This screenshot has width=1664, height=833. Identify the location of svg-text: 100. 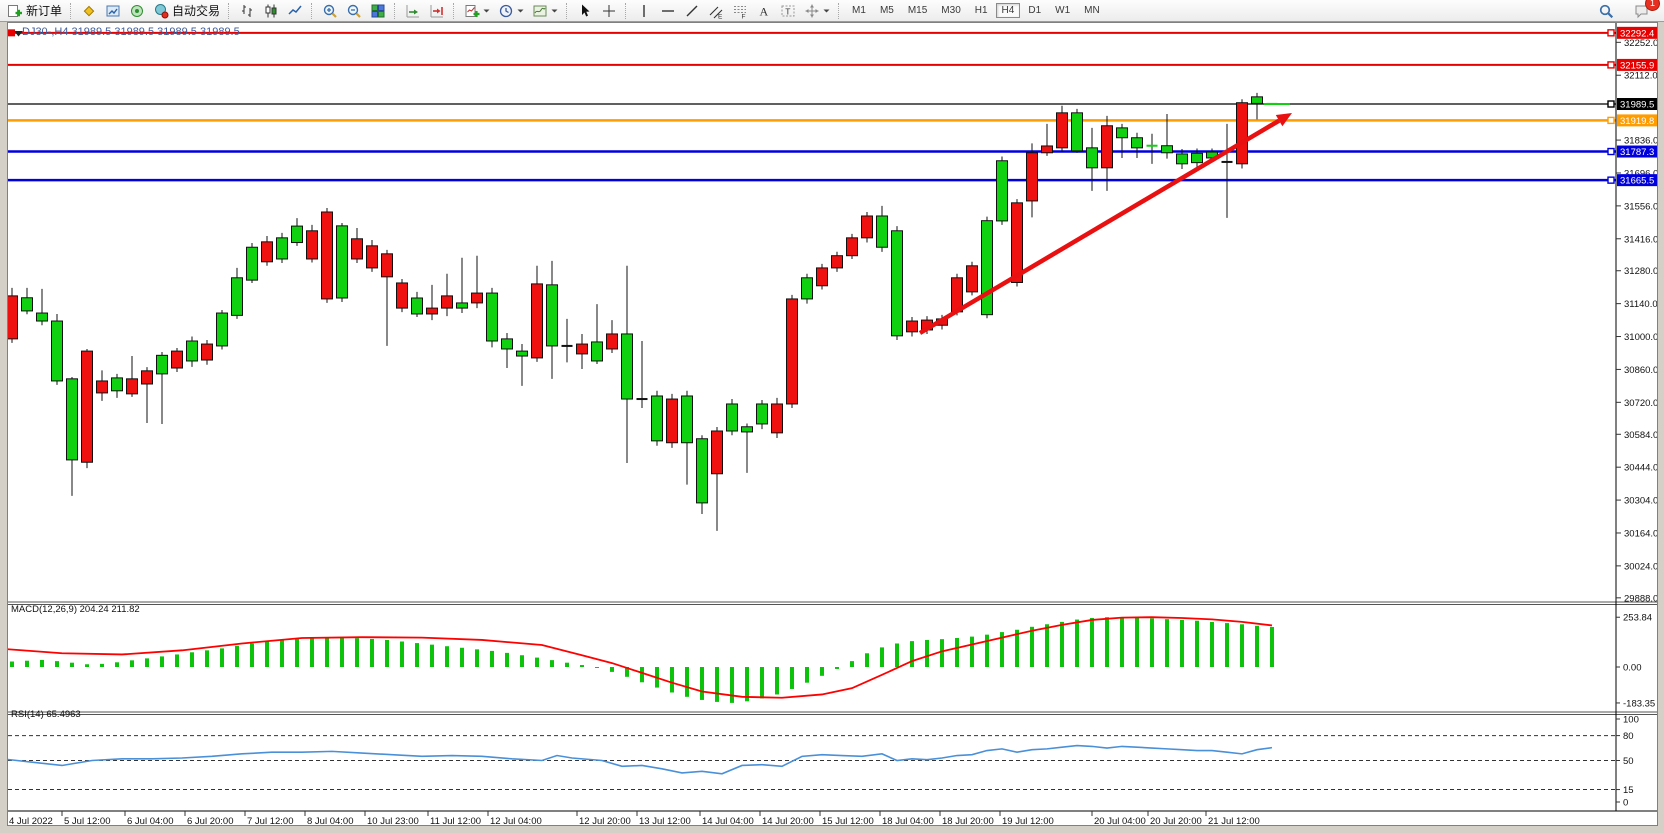
(1631, 720).